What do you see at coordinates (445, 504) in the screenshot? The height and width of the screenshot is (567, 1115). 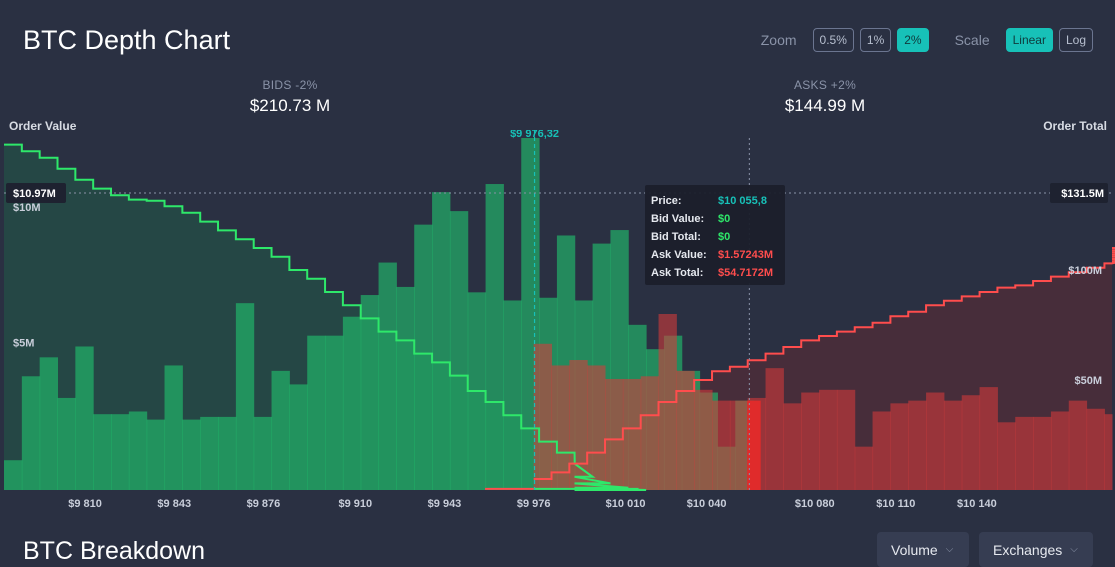 I see `x-tick-label: $9 943` at bounding box center [445, 504].